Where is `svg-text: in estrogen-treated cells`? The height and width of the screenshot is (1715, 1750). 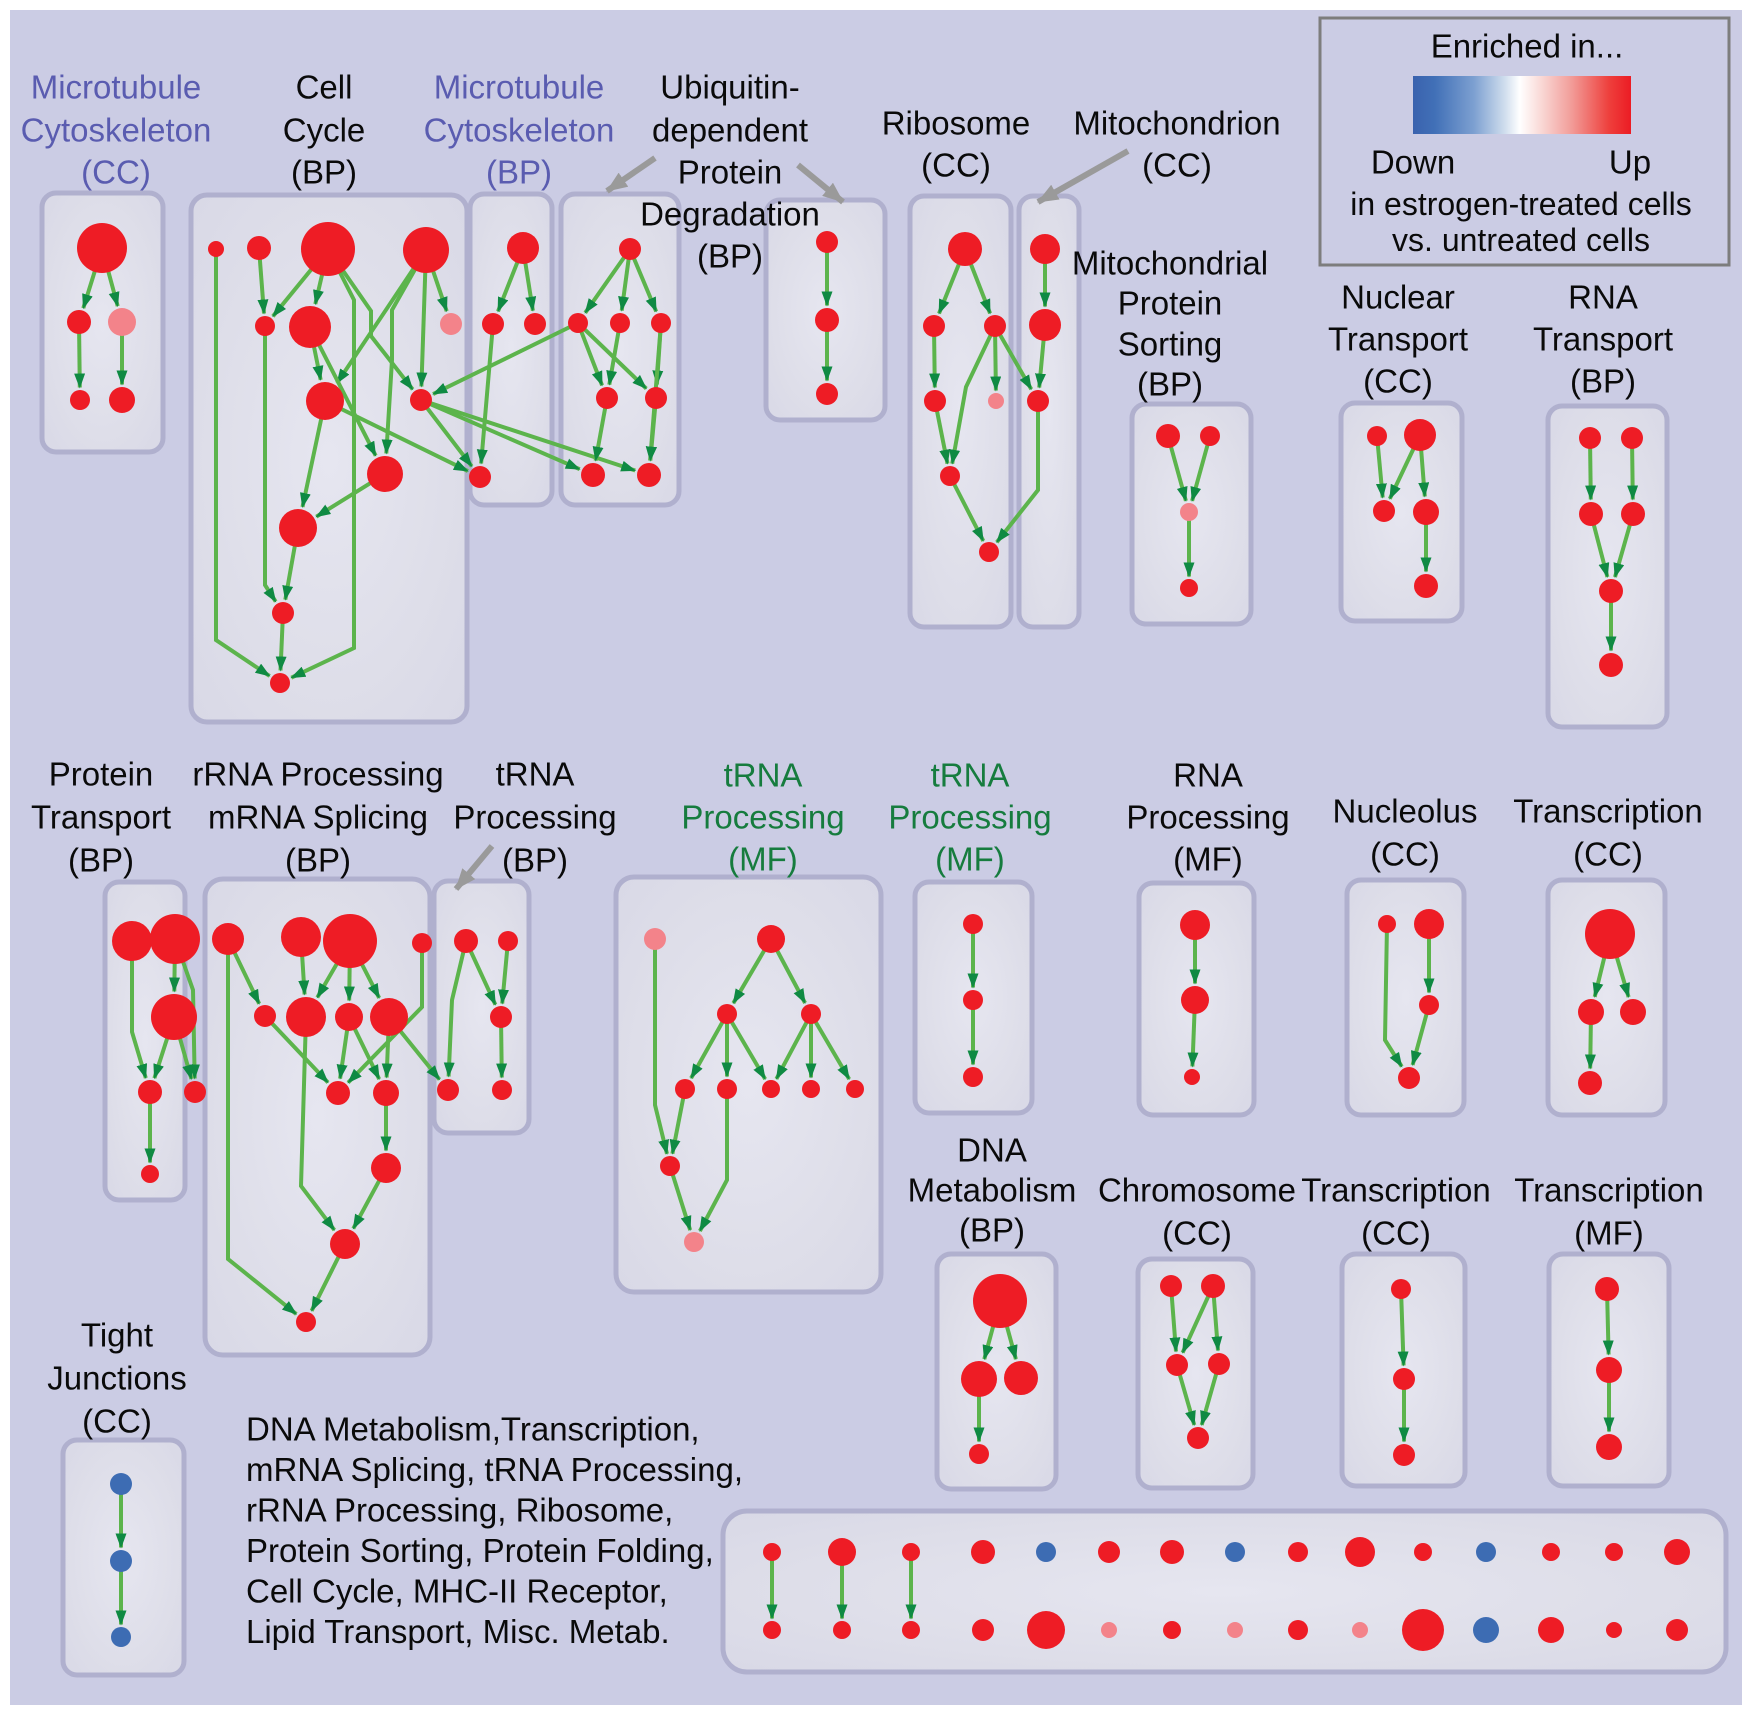 svg-text: in estrogen-treated cells is located at coordinates (1521, 204).